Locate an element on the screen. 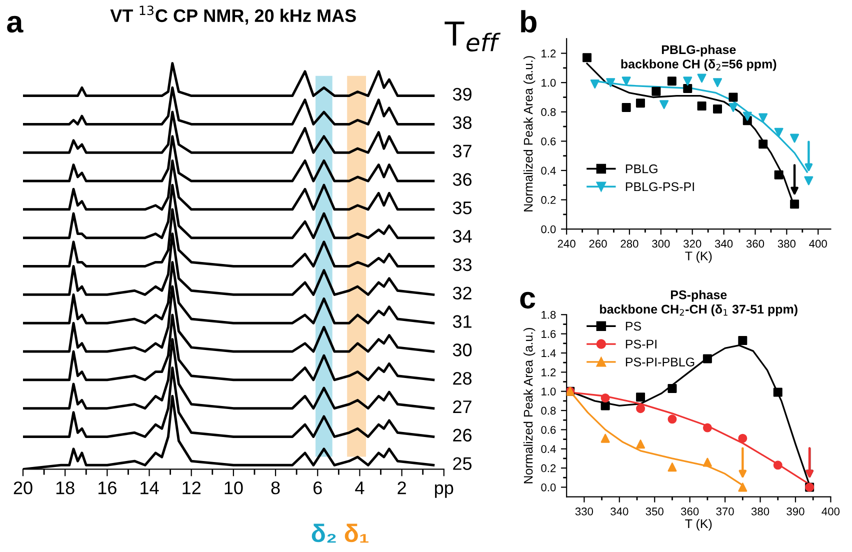 The height and width of the screenshot is (552, 852). x-tick-label: 350 is located at coordinates (655, 512).